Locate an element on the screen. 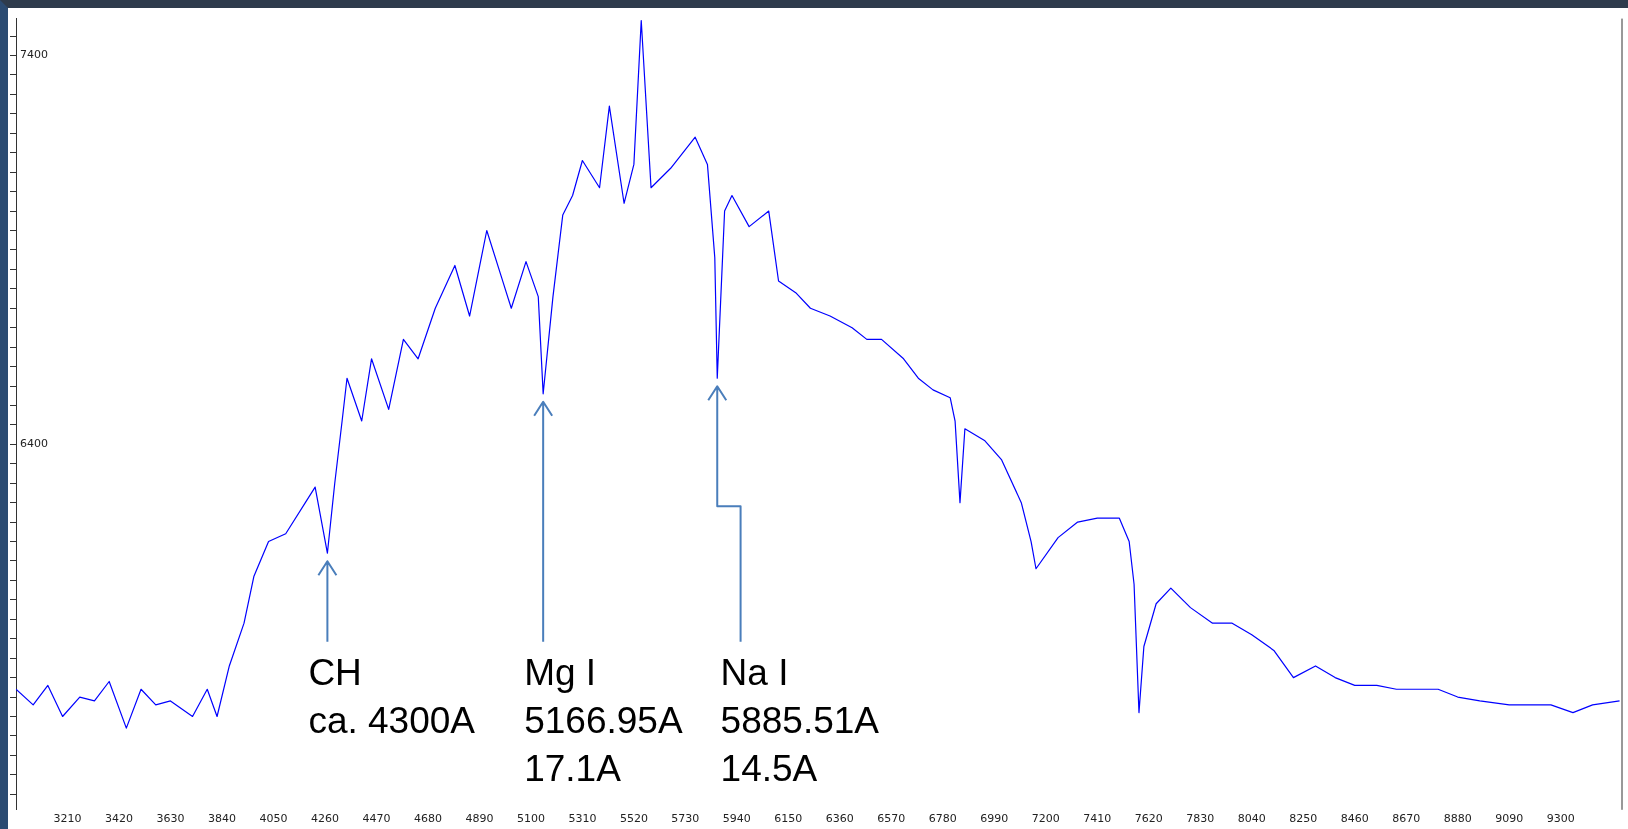  x-tick-label: 8250 is located at coordinates (1303, 819).